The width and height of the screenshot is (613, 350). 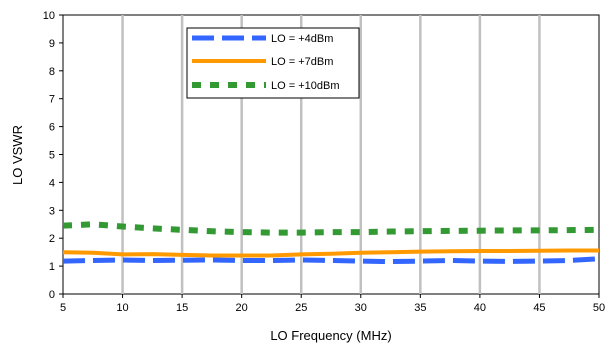 What do you see at coordinates (332, 304) in the screenshot?
I see `x-axis: 5 10 15 20 25 30 35 40 45 50` at bounding box center [332, 304].